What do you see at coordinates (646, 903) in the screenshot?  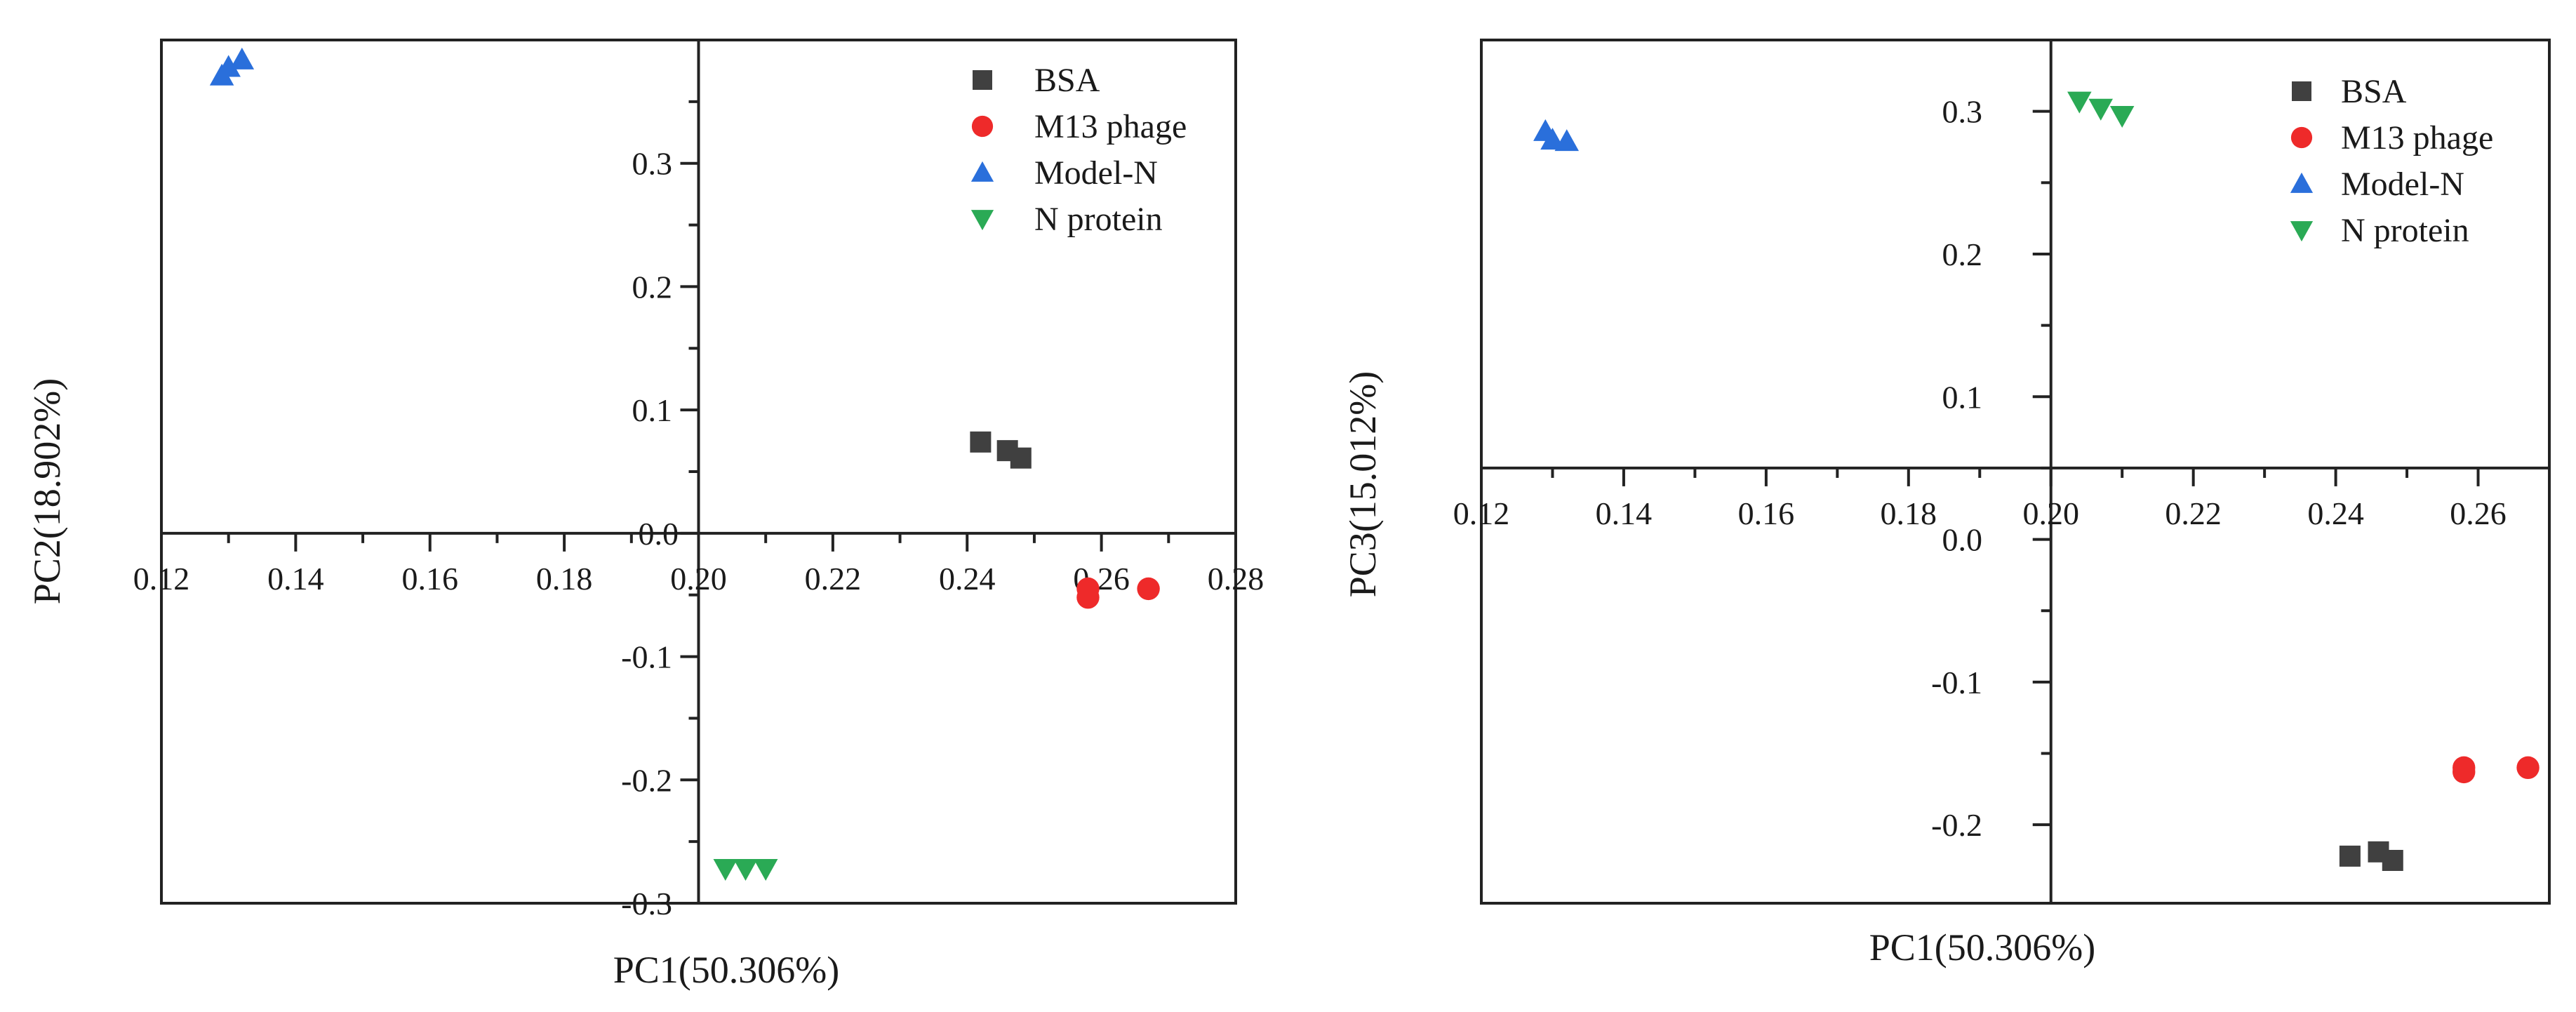 I see `y-tick-label: -0.3` at bounding box center [646, 903].